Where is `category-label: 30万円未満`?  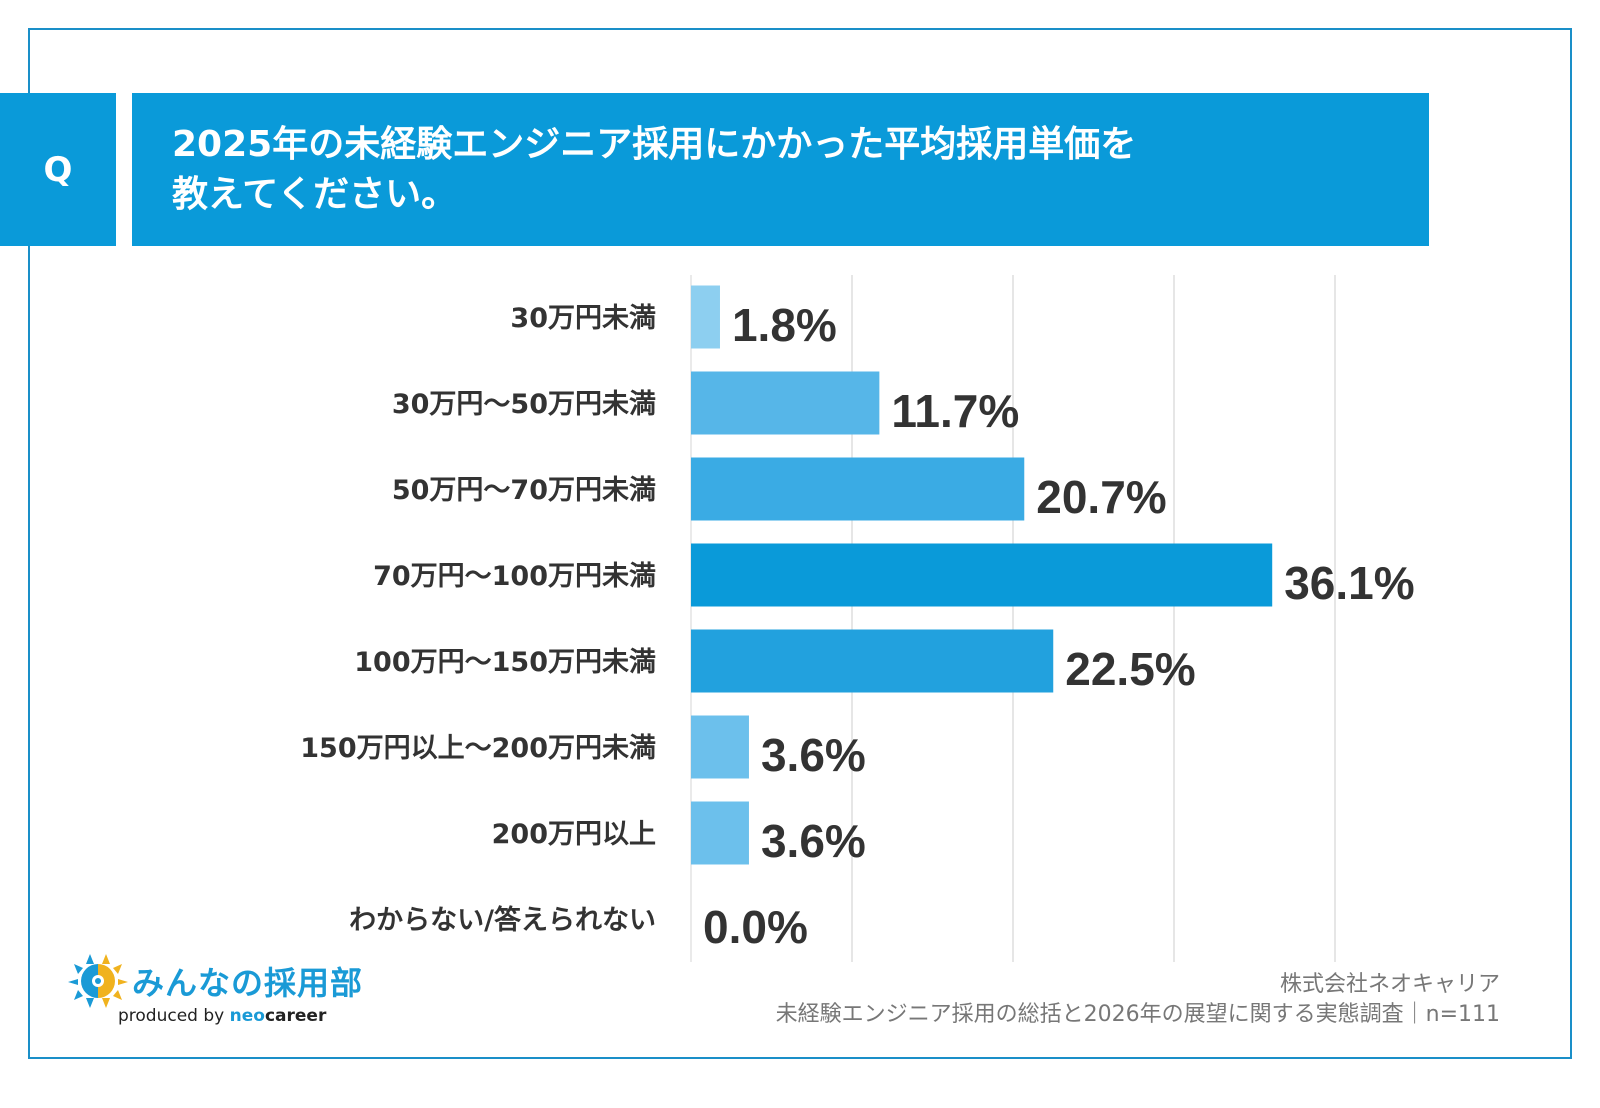
category-label: 30万円未満 is located at coordinates (583, 318).